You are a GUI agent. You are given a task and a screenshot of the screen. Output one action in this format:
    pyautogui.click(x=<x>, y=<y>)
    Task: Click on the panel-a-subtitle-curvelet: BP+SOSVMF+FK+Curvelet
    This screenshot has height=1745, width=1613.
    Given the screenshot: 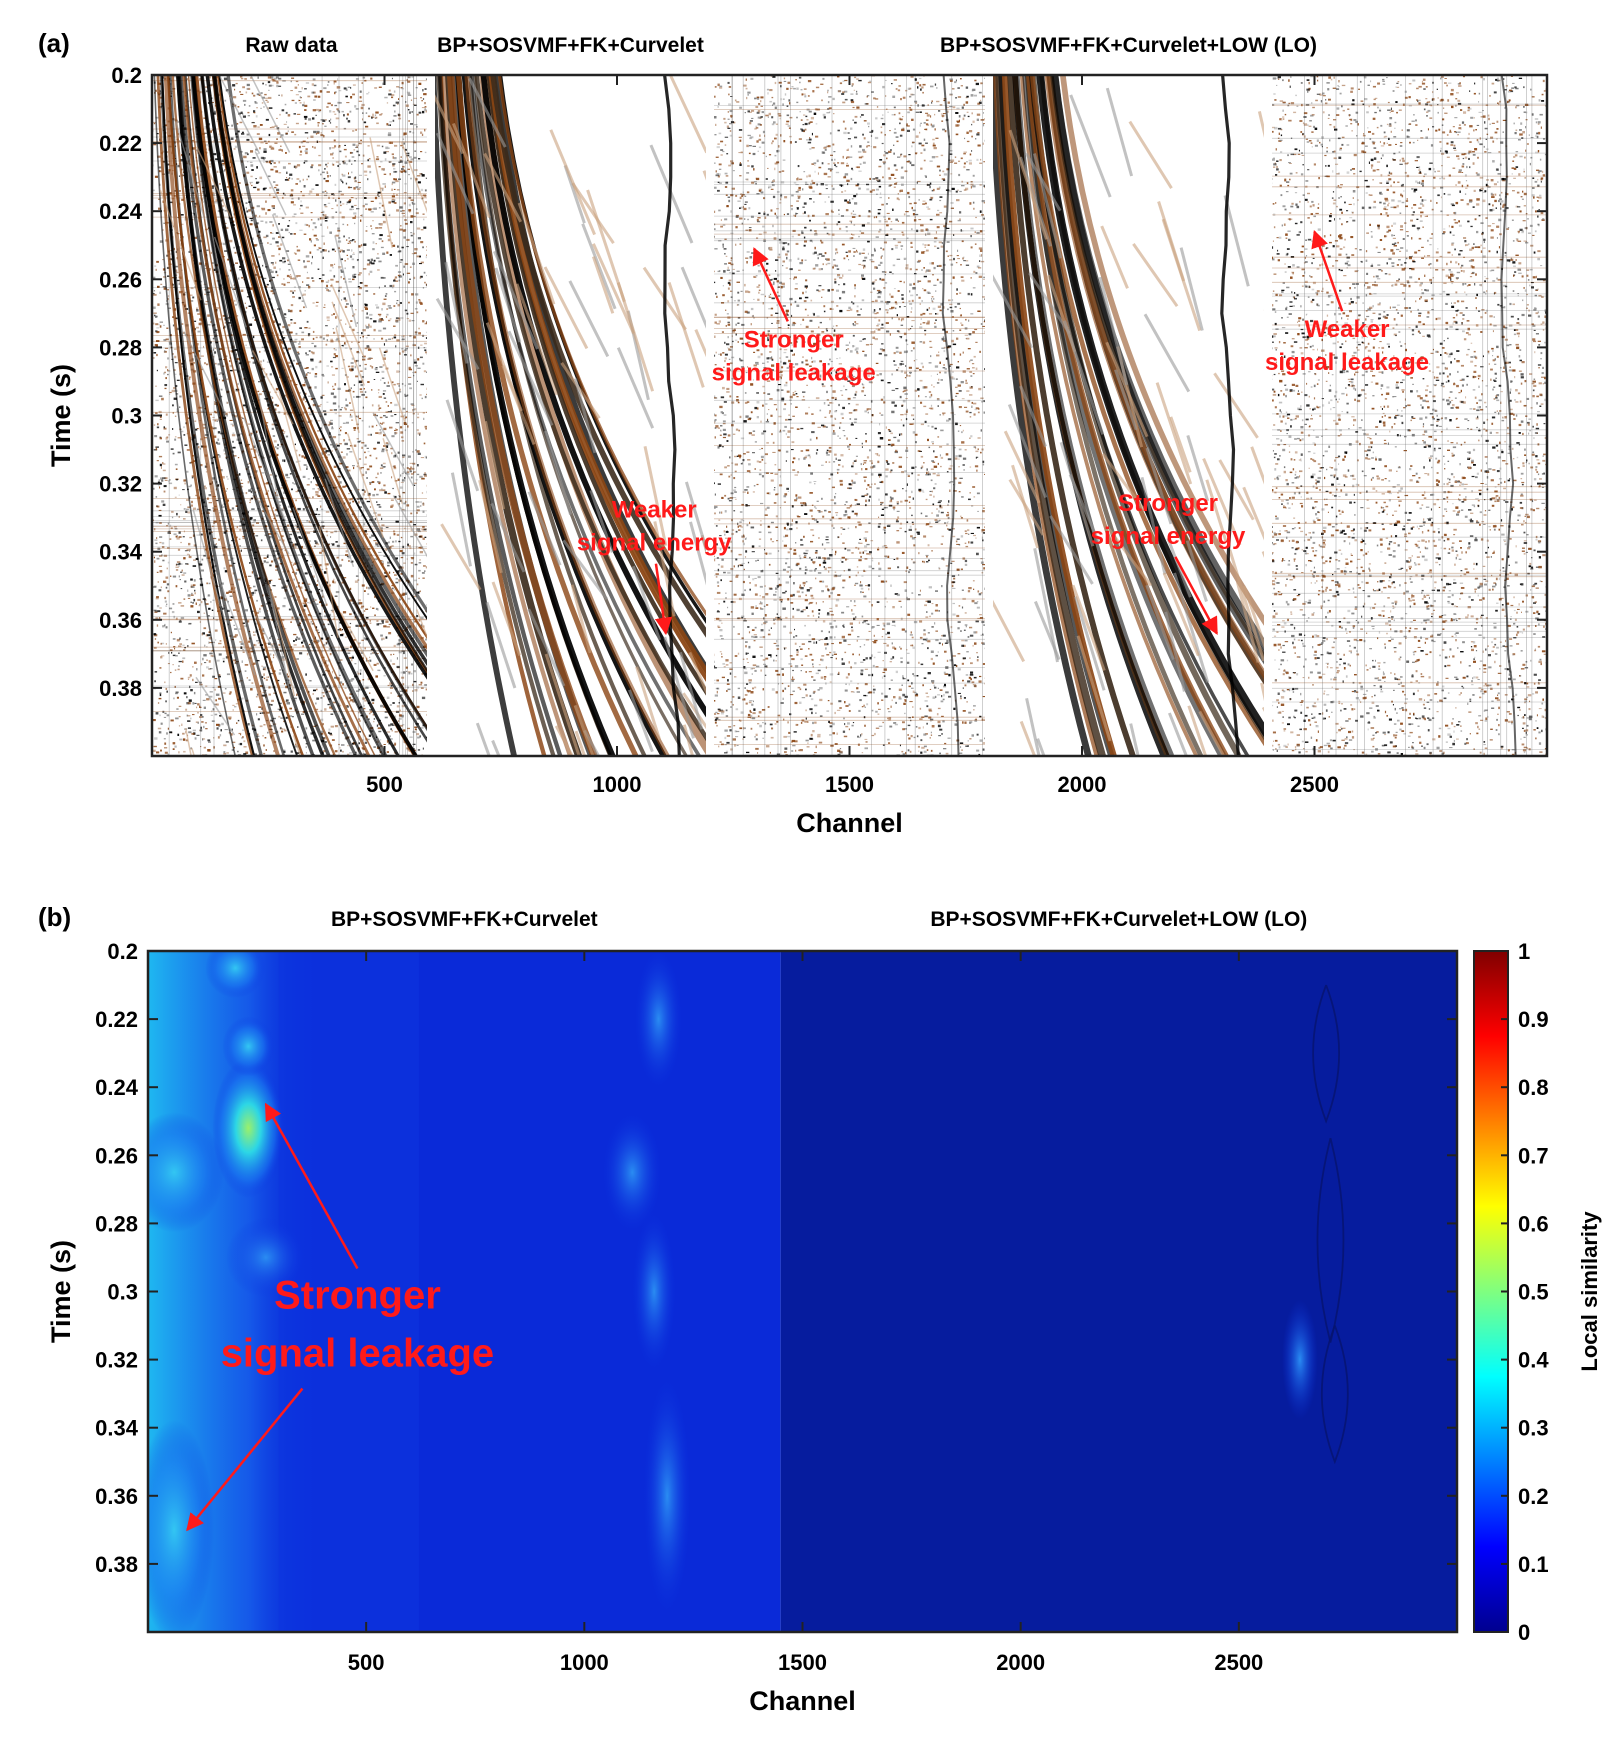 What is the action you would take?
    pyautogui.click(x=570, y=45)
    